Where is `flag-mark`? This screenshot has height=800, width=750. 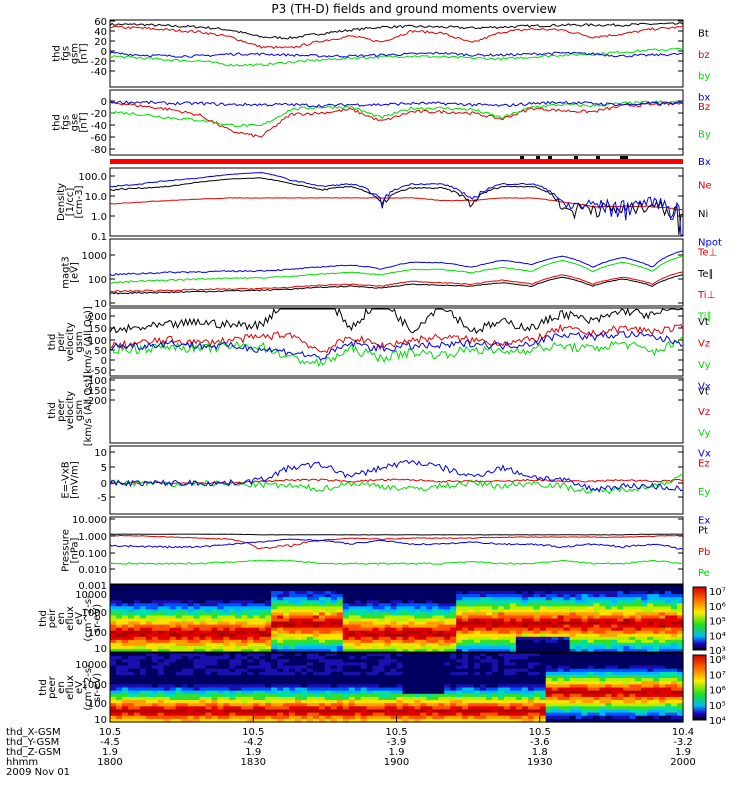
flag-mark is located at coordinates (538, 157).